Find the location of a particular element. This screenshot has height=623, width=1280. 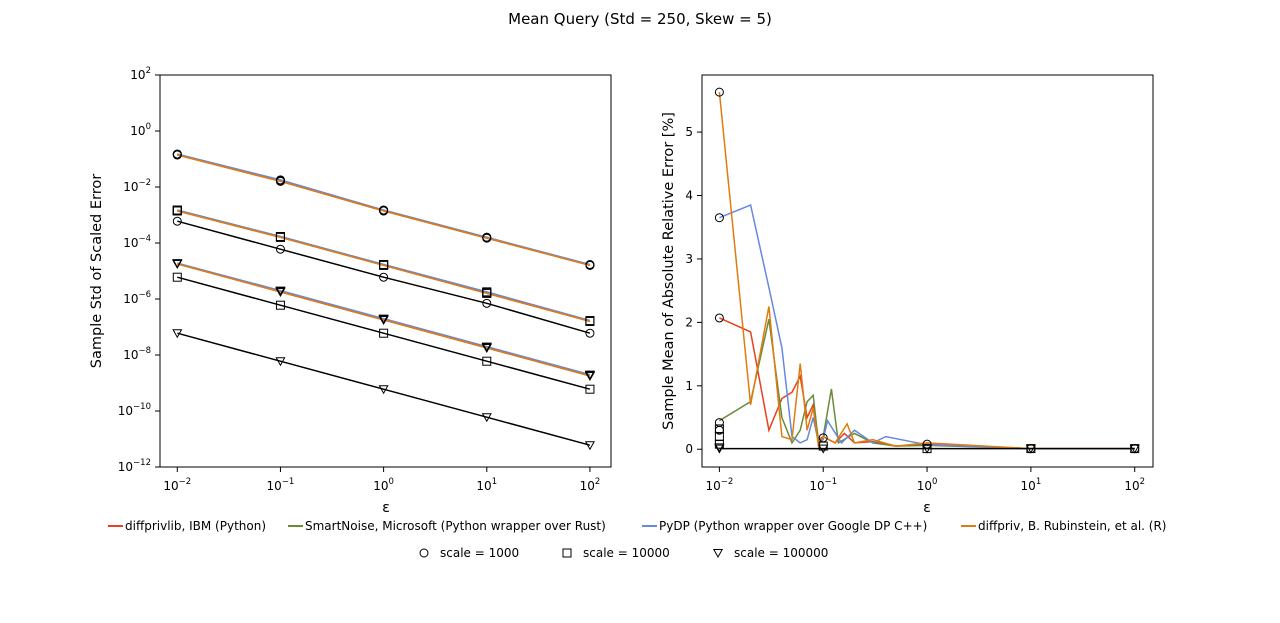

right-y-tick-label: 4 is located at coordinates (689, 196).